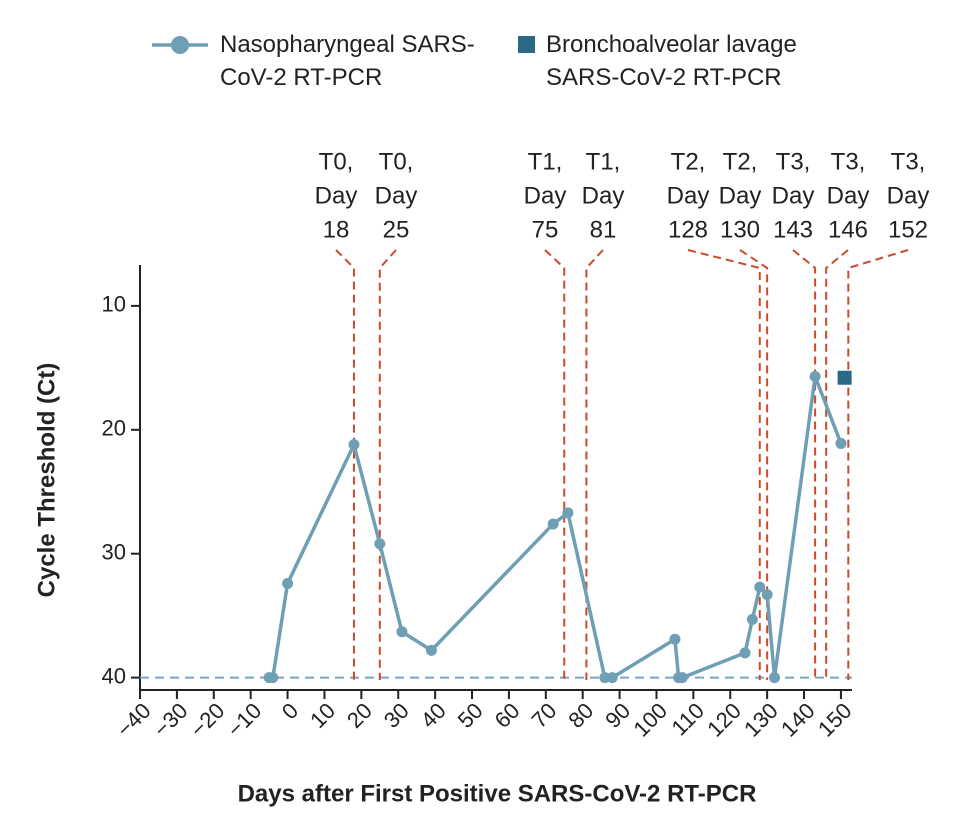 The width and height of the screenshot is (959, 822). I want to click on x-tick-label: 150, so click(835, 720).